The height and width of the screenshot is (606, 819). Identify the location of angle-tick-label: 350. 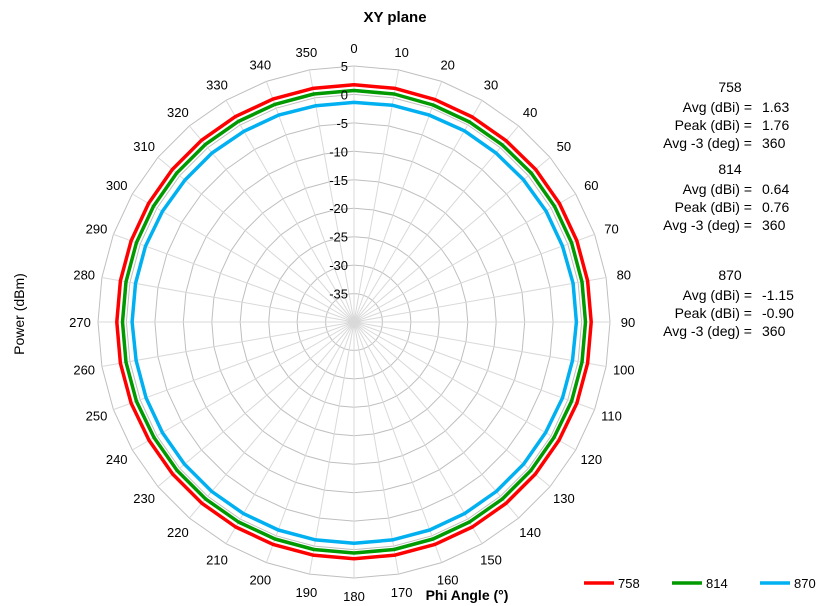
(307, 52).